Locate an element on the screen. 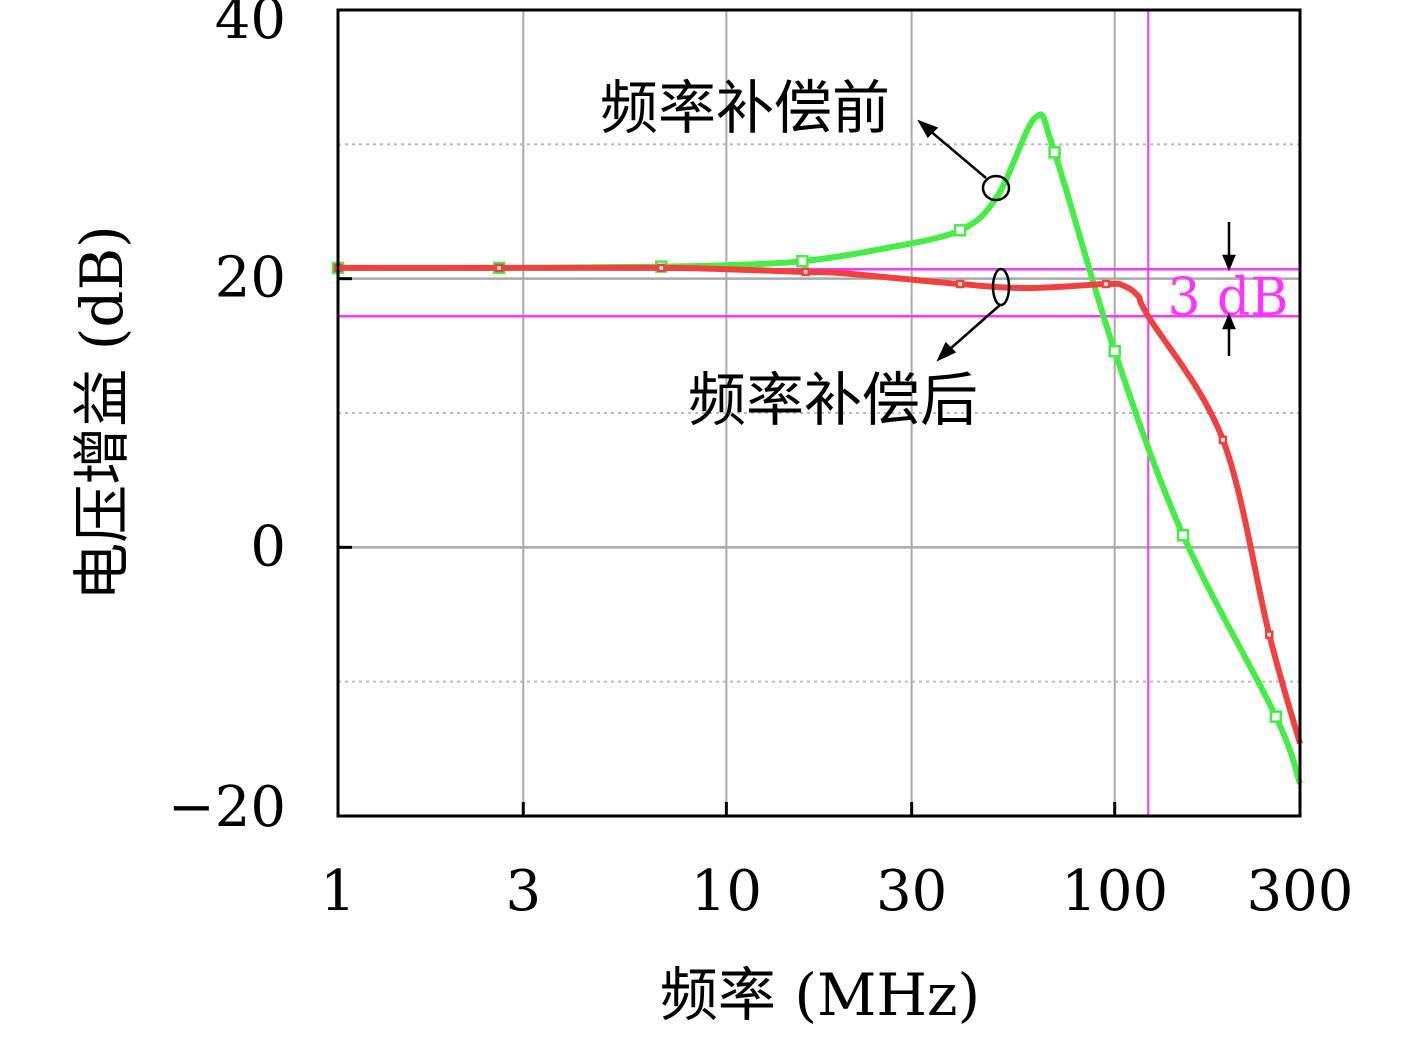  y-axis-label: 电压增益 (dB) is located at coordinates (102, 412).